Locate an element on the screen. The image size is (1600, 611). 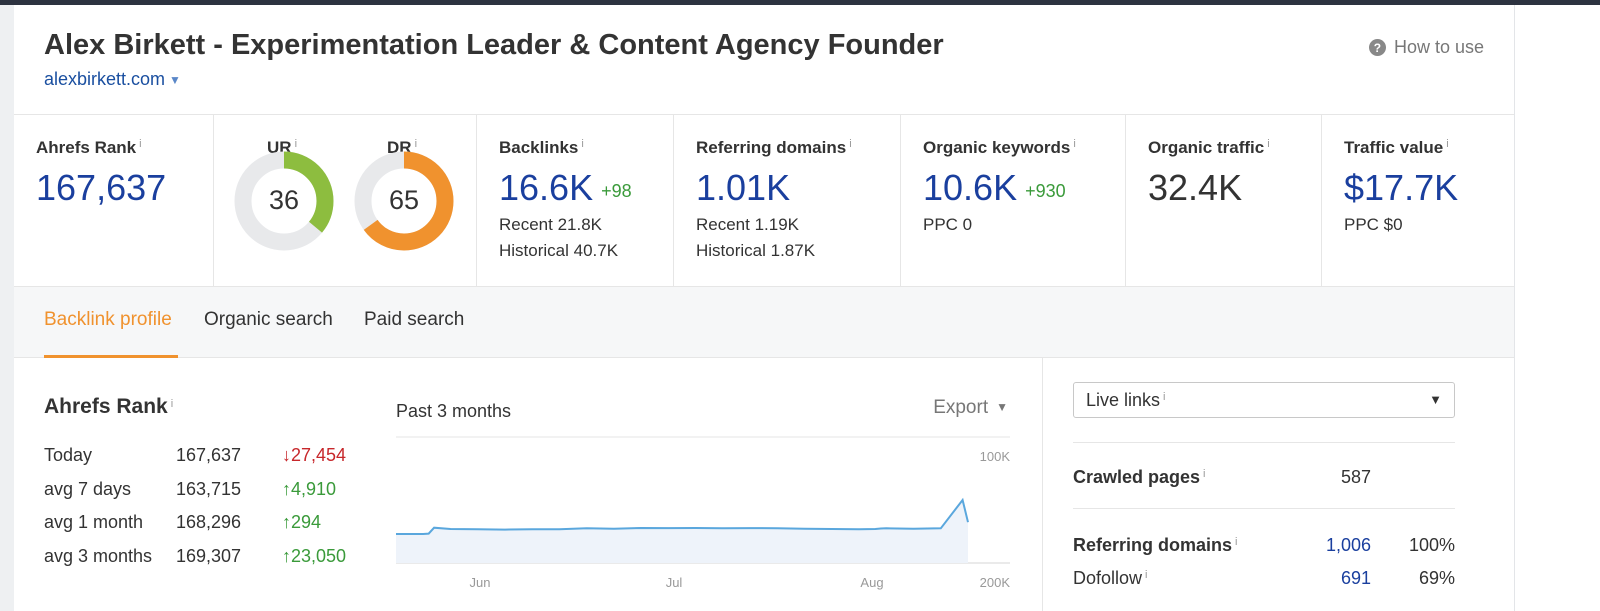
rank-period: Today is located at coordinates (68, 455).